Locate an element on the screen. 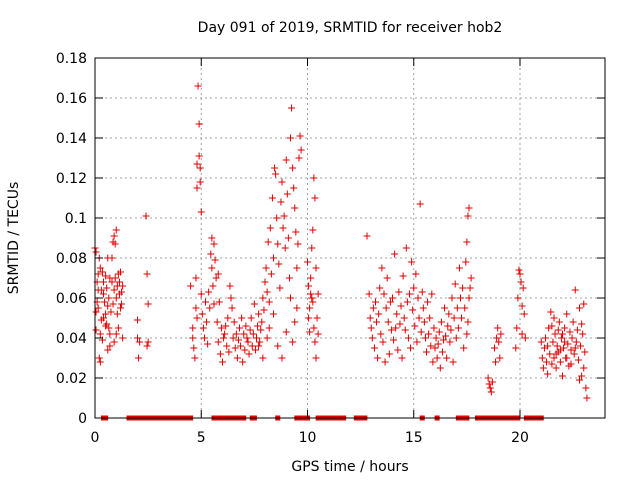  y-tick-label: 0.16 is located at coordinates (71, 99).